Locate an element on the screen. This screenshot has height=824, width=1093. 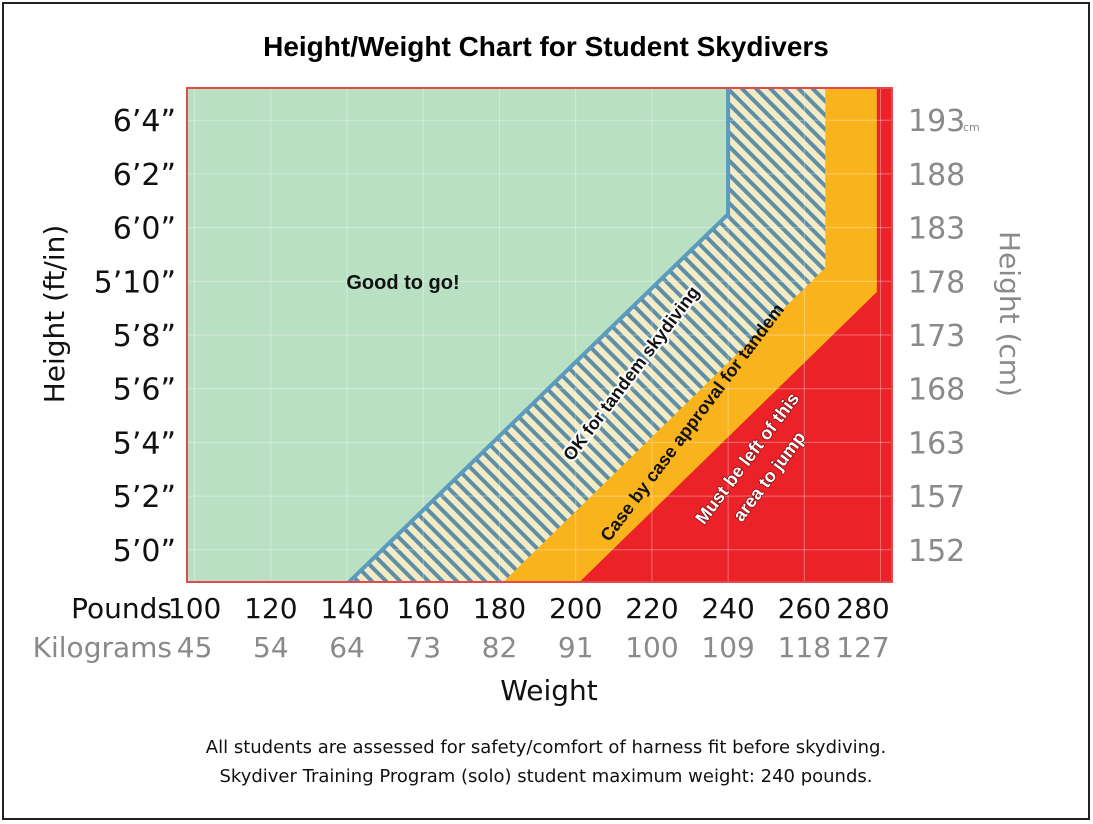
x-tick-label-lb: 240 is located at coordinates (727, 608).